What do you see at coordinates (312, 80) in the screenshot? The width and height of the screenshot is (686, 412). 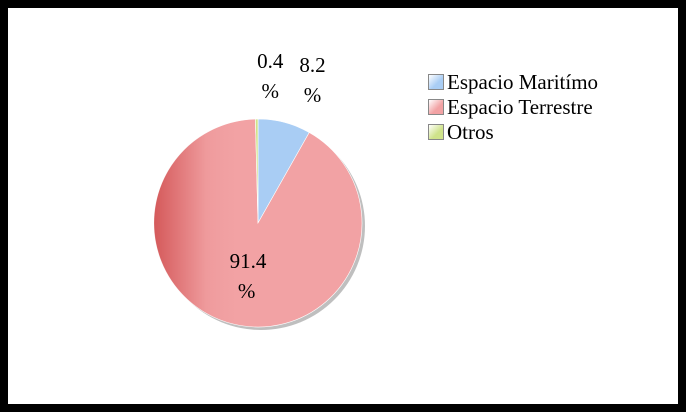 I see `data-label: 8.2 %` at bounding box center [312, 80].